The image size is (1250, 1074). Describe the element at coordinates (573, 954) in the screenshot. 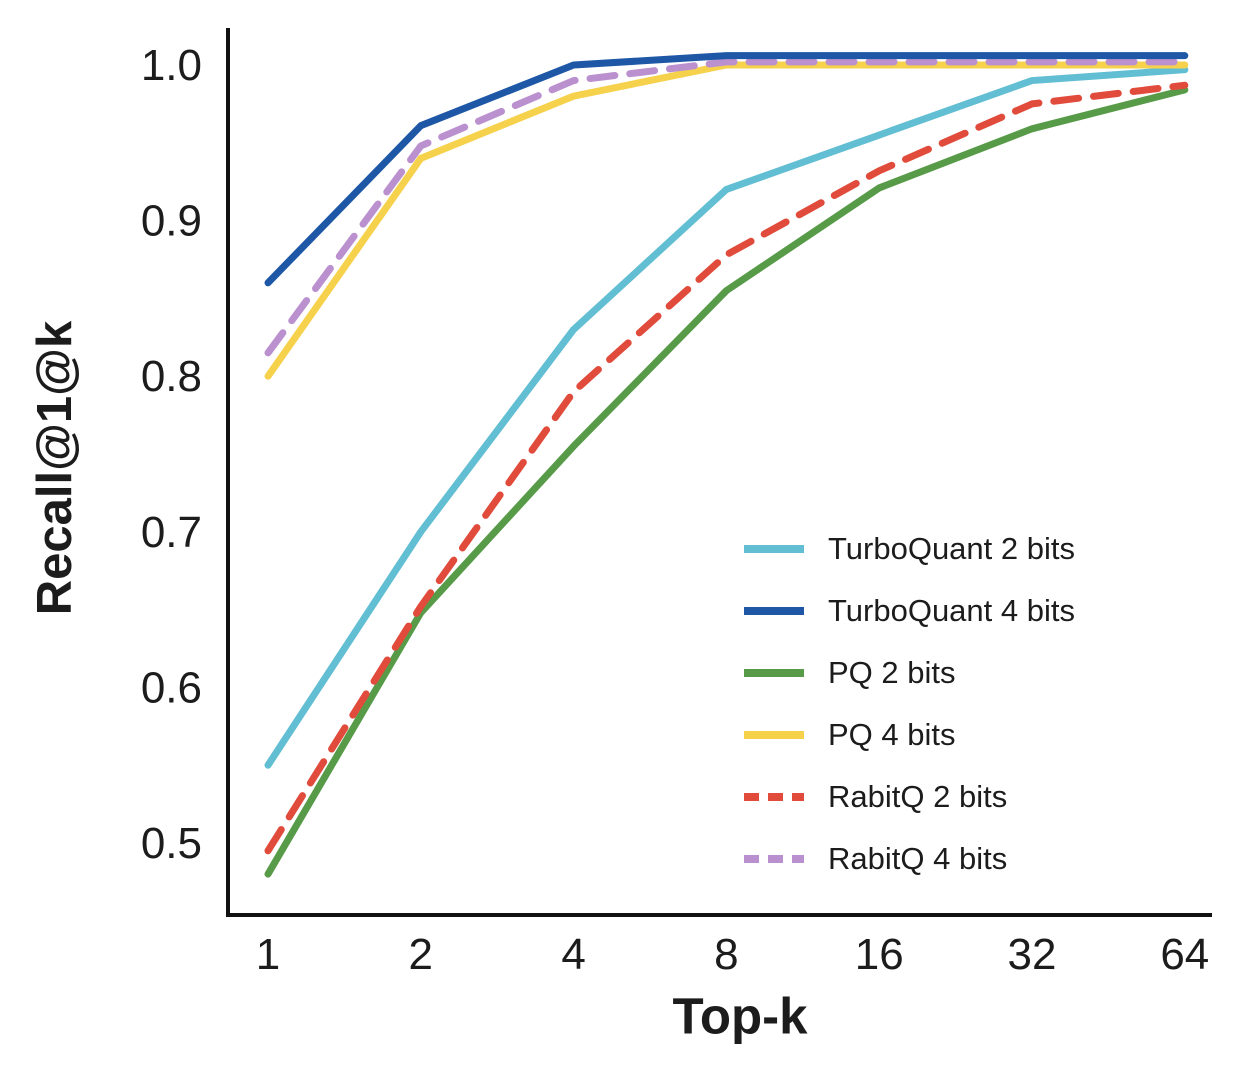

I see `x-tick-label: 4` at that location.